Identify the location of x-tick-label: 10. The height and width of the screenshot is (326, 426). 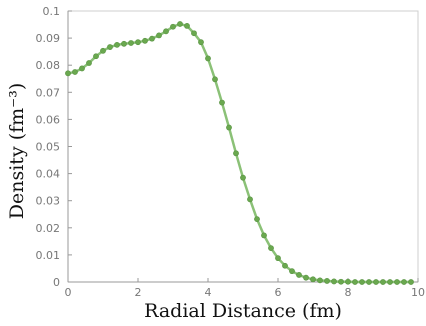
(418, 292).